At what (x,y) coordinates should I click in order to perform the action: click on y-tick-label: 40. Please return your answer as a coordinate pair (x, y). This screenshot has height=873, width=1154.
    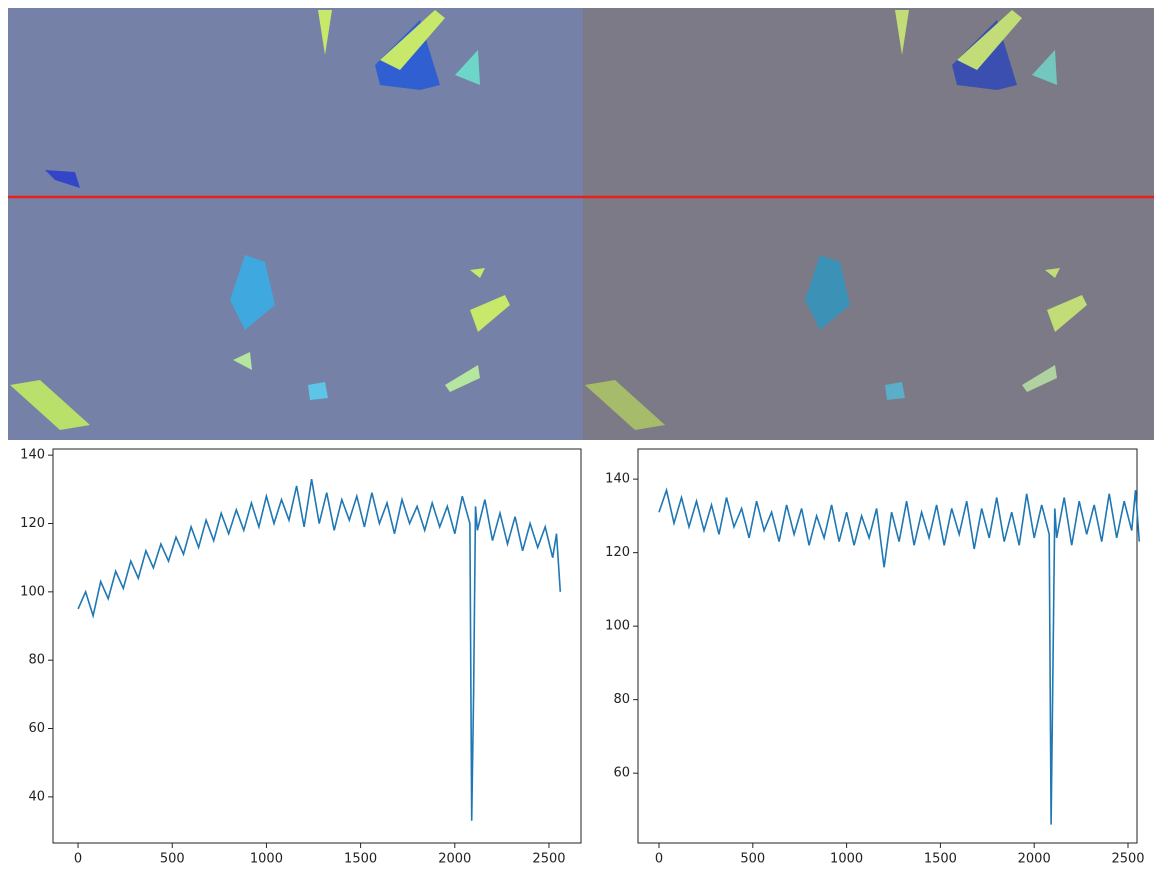
    Looking at the image, I should click on (36, 796).